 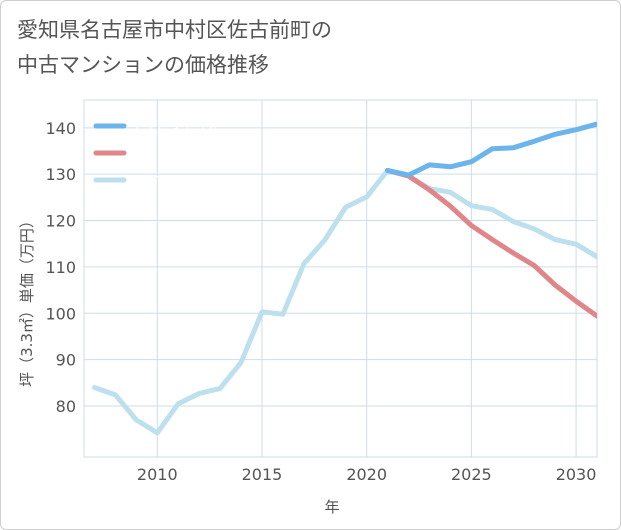 What do you see at coordinates (491, 149) in the screenshot?
I see `series-line-good` at bounding box center [491, 149].